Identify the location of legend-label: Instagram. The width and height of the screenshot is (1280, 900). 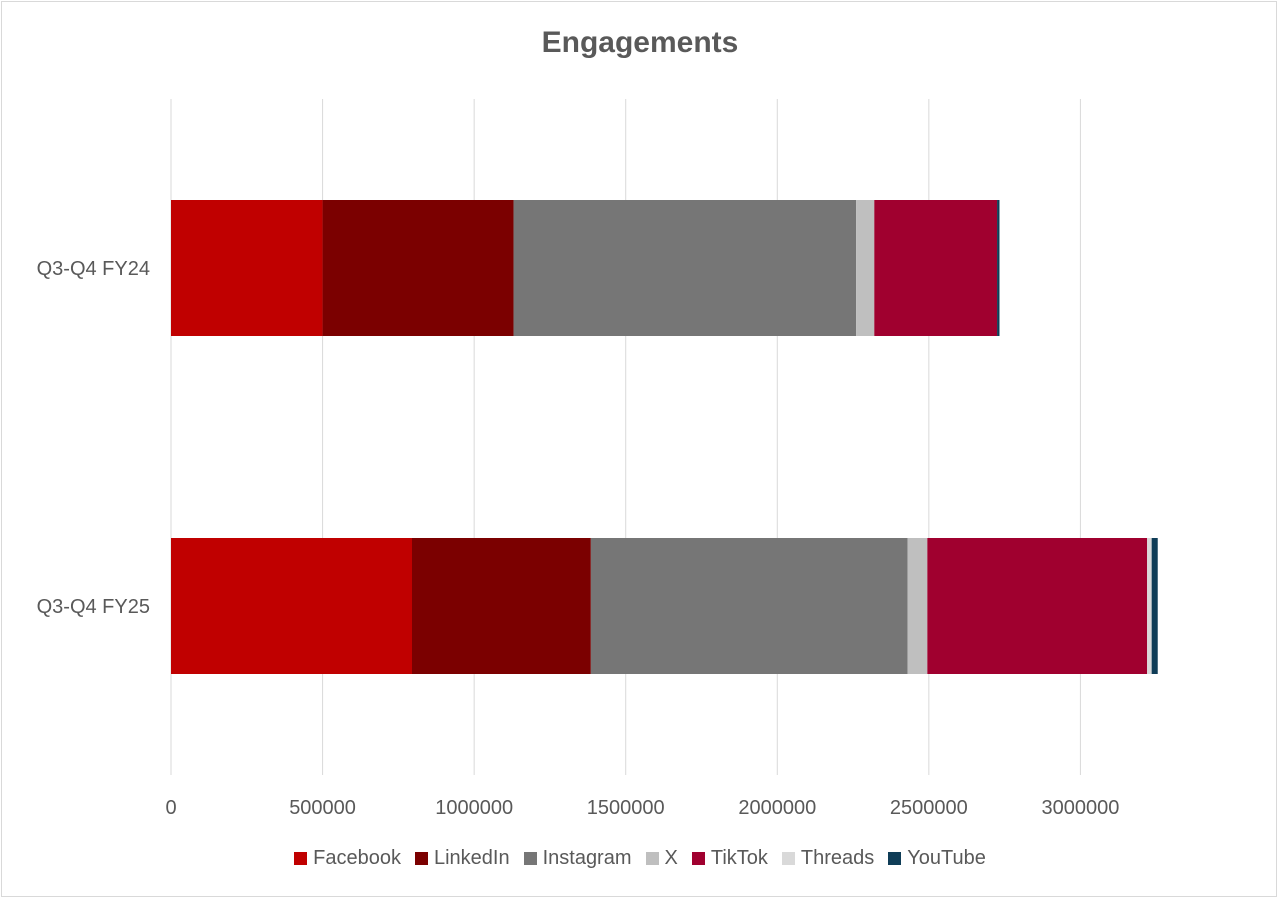
(587, 858).